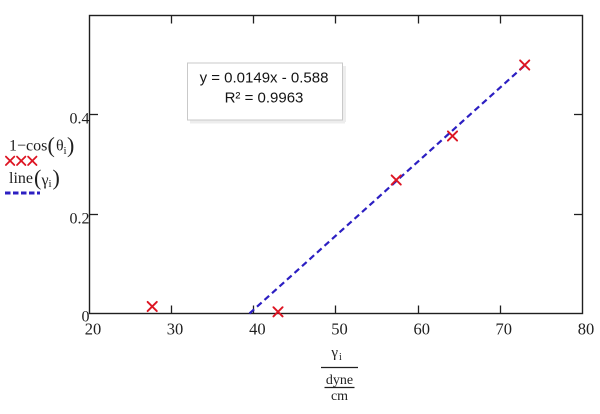  Describe the element at coordinates (421, 329) in the screenshot. I see `svg-text: 60` at that location.